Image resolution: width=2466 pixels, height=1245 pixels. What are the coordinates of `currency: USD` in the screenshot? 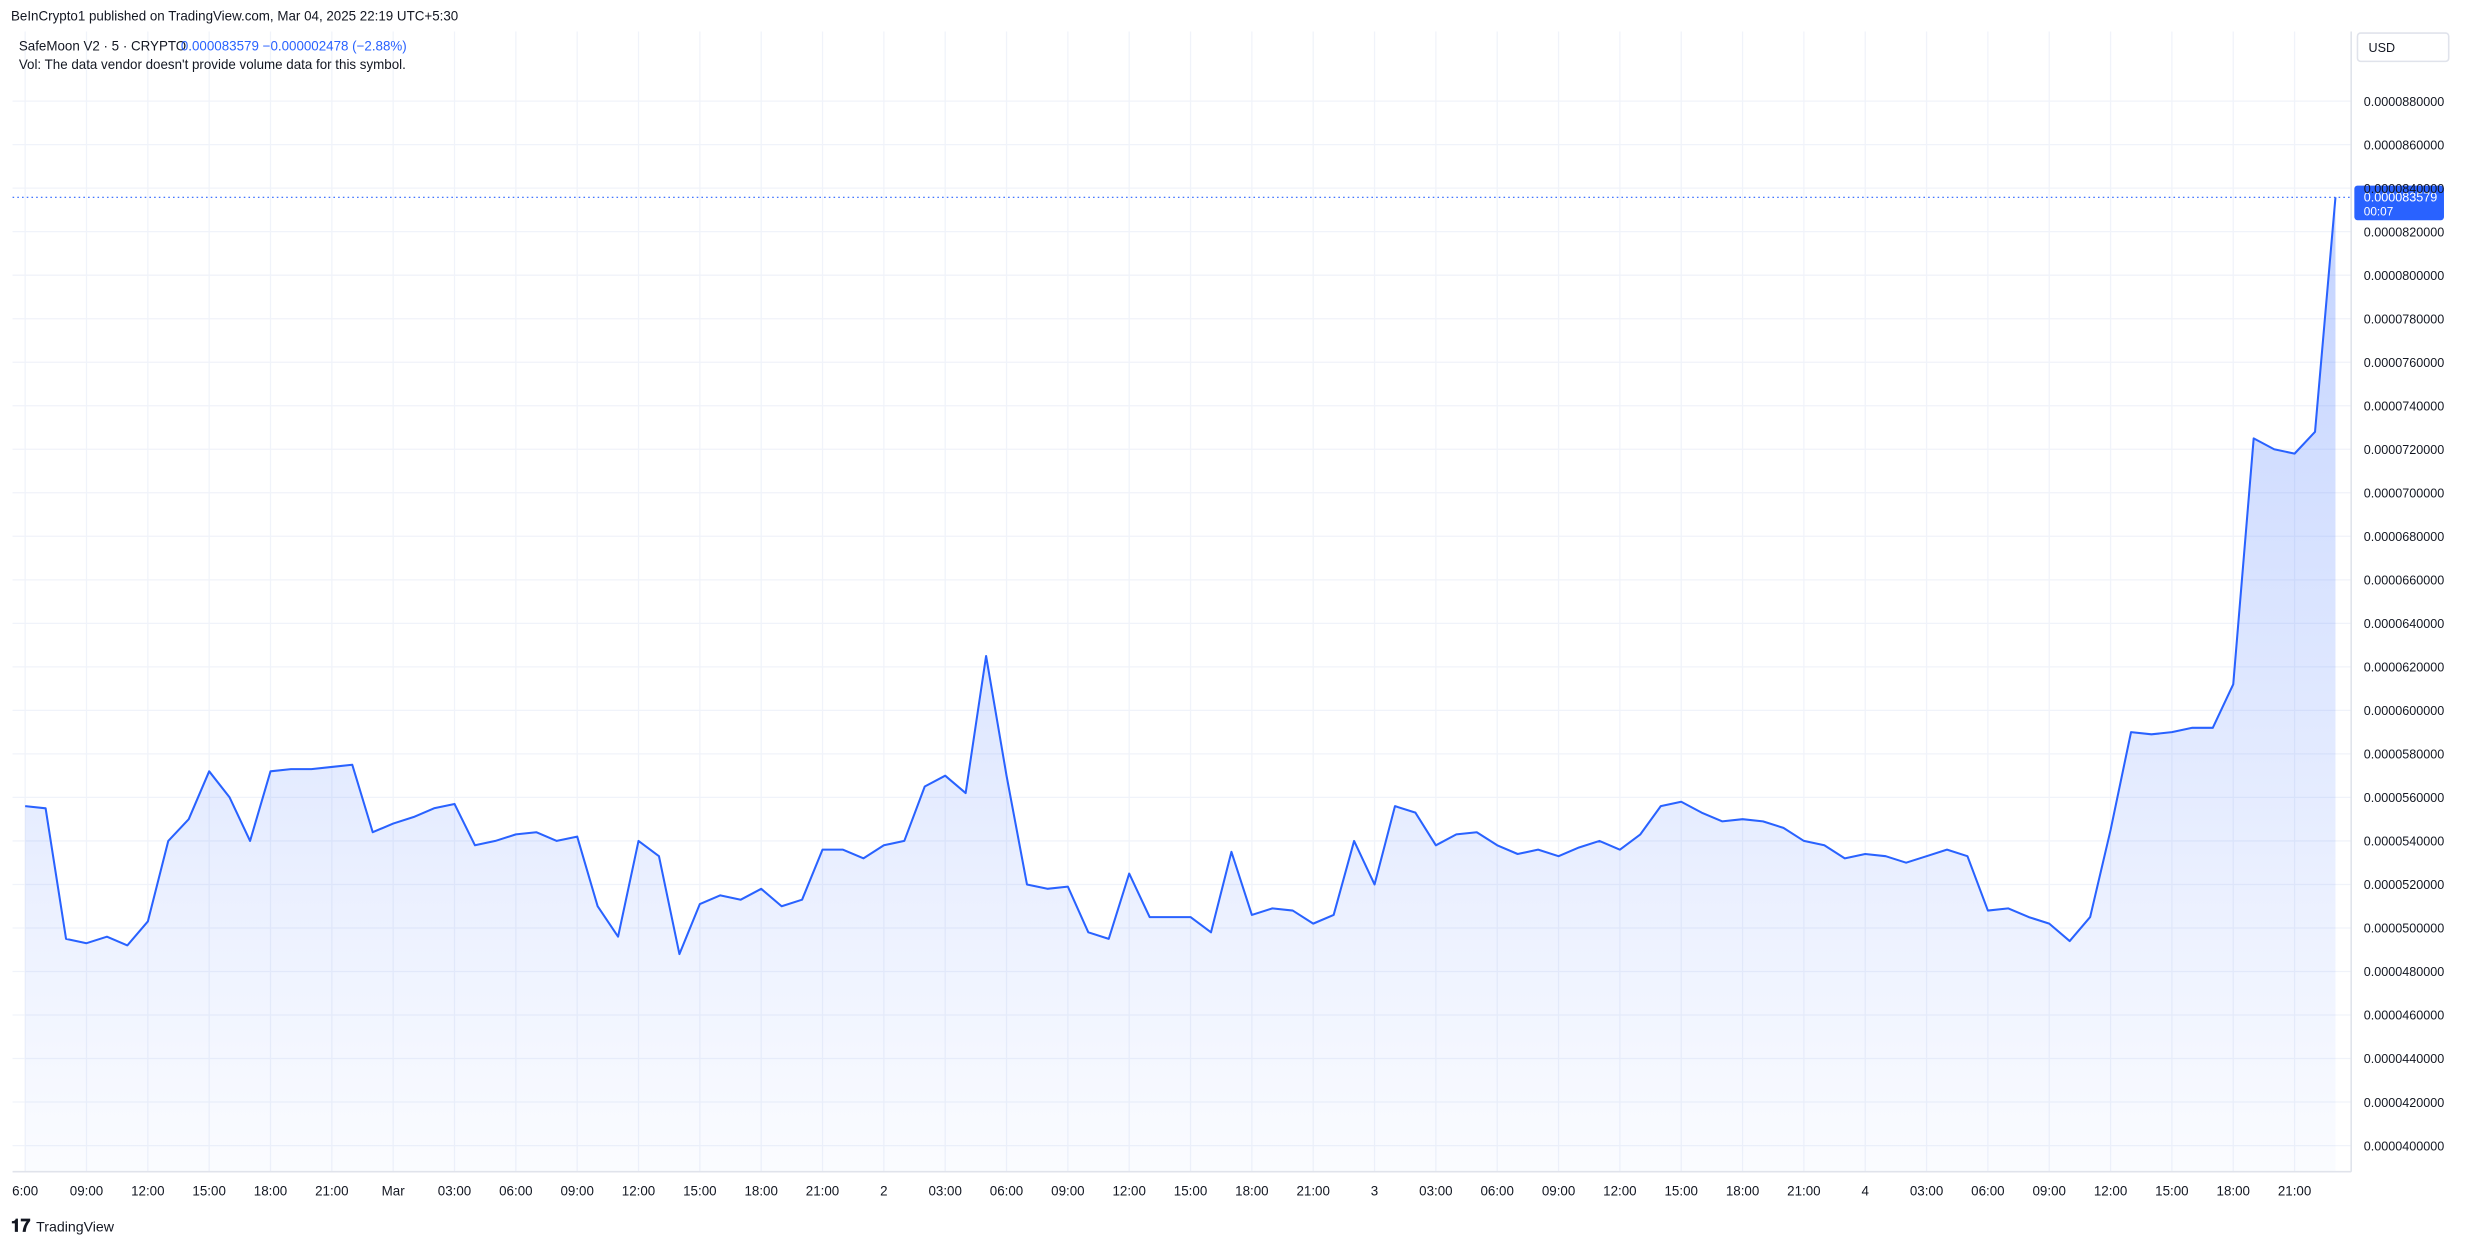 It's located at (2381, 48).